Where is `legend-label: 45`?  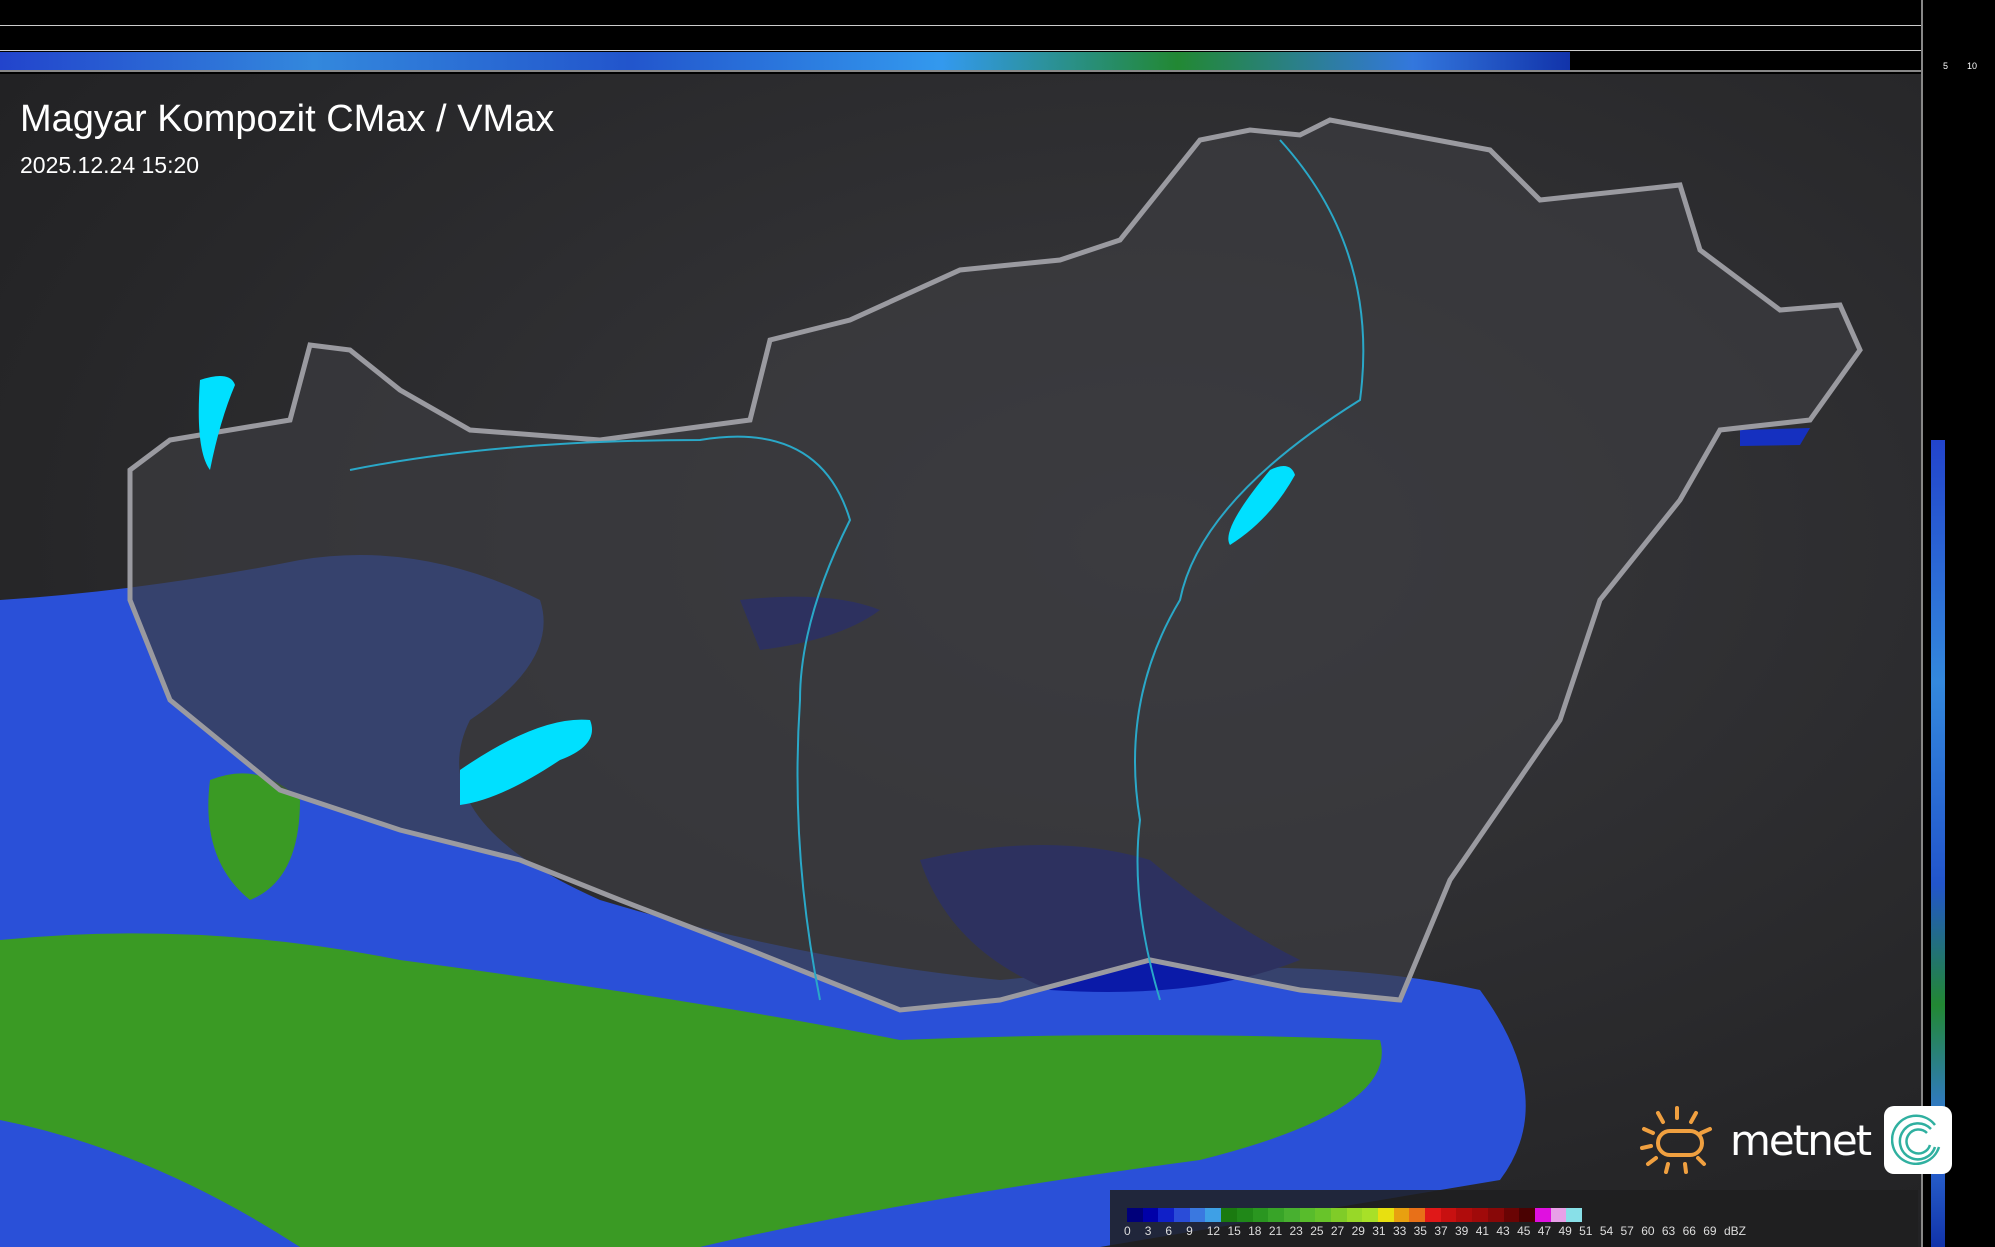
legend-label: 45 is located at coordinates (1524, 1231).